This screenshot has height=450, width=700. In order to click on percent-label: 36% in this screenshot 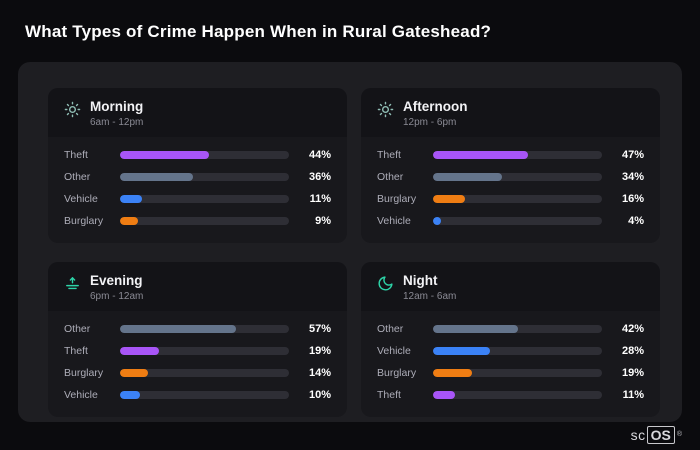, I will do `click(319, 176)`.